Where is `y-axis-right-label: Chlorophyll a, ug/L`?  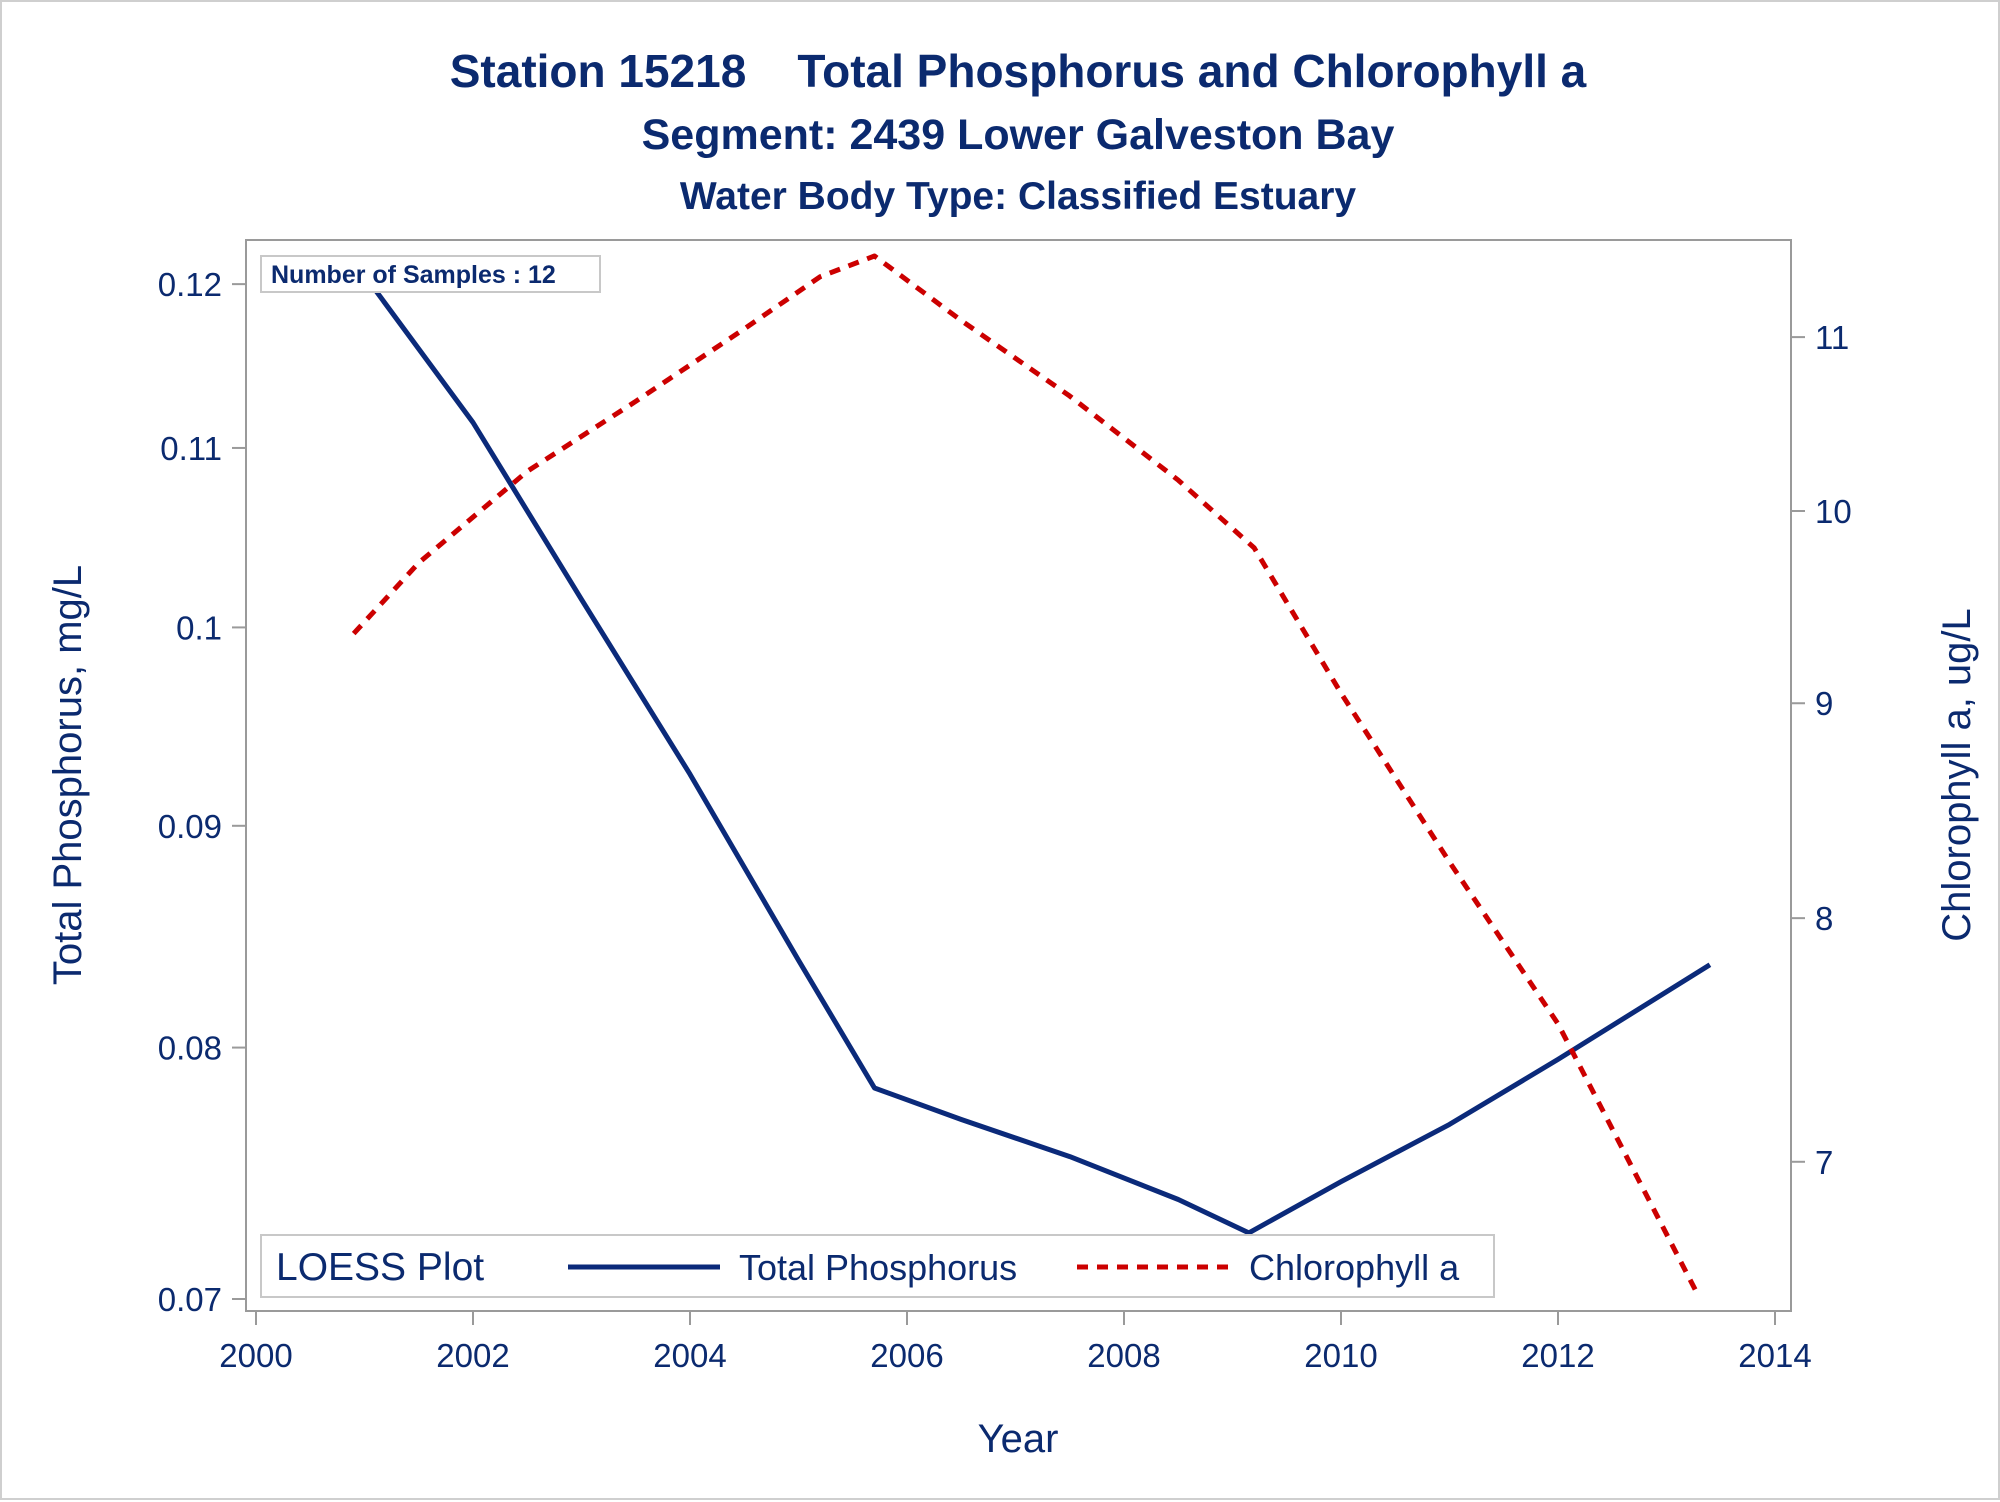
y-axis-right-label: Chlorophyll a, ug/L is located at coordinates (1957, 775).